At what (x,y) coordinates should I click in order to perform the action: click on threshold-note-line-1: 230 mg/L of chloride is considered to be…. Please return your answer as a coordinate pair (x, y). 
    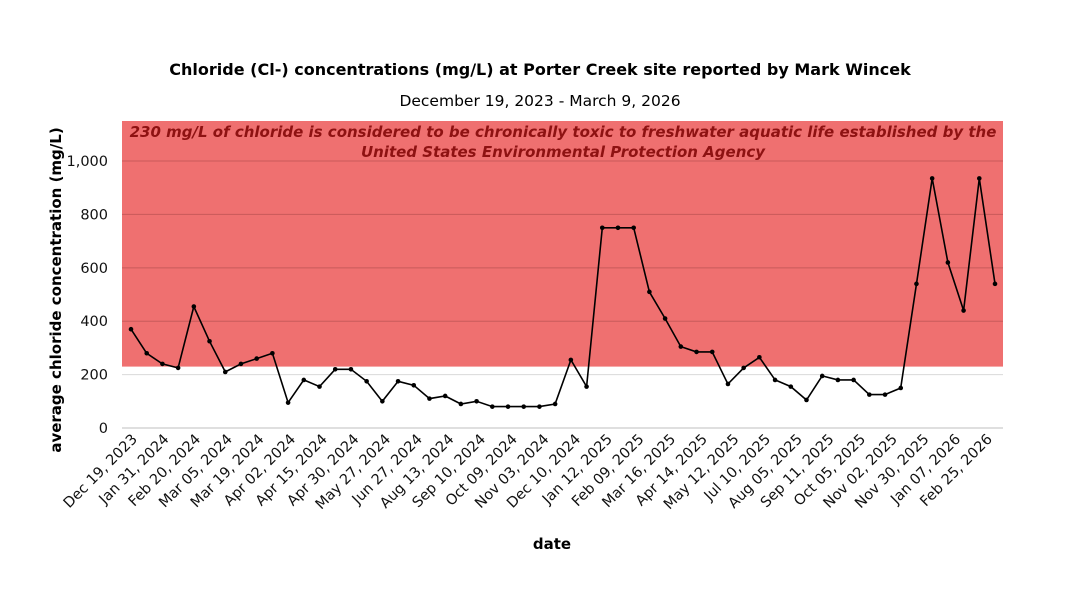
    Looking at the image, I should click on (563, 132).